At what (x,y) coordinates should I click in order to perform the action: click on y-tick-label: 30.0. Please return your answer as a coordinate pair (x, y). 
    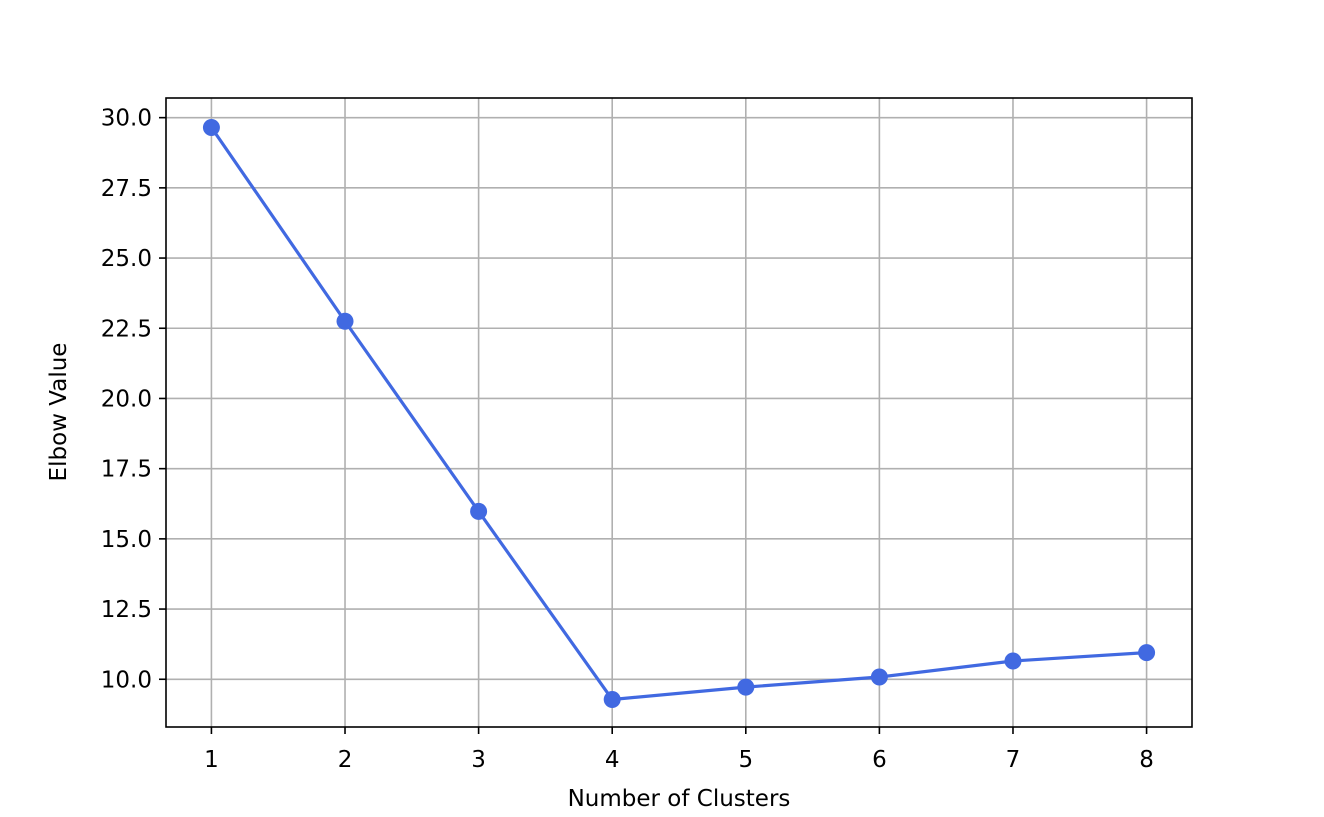
    Looking at the image, I should click on (126, 119).